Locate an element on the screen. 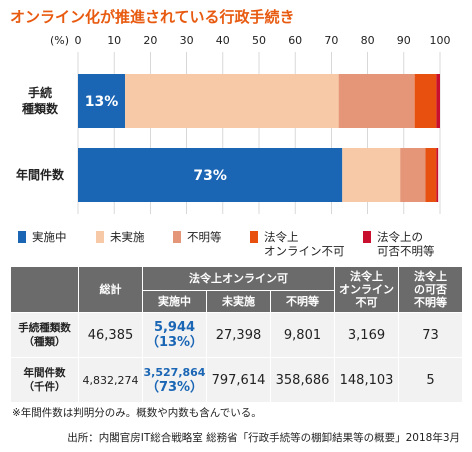  x-tick-label: 100 is located at coordinates (440, 40).